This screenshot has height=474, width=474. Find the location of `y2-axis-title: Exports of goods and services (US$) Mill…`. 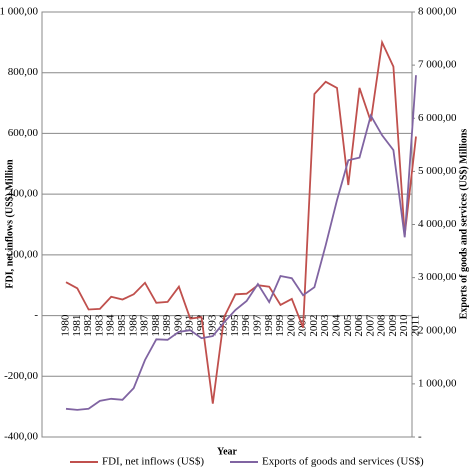

y2-axis-title: Exports of goods and services (US$) Mill… is located at coordinates (463, 224).